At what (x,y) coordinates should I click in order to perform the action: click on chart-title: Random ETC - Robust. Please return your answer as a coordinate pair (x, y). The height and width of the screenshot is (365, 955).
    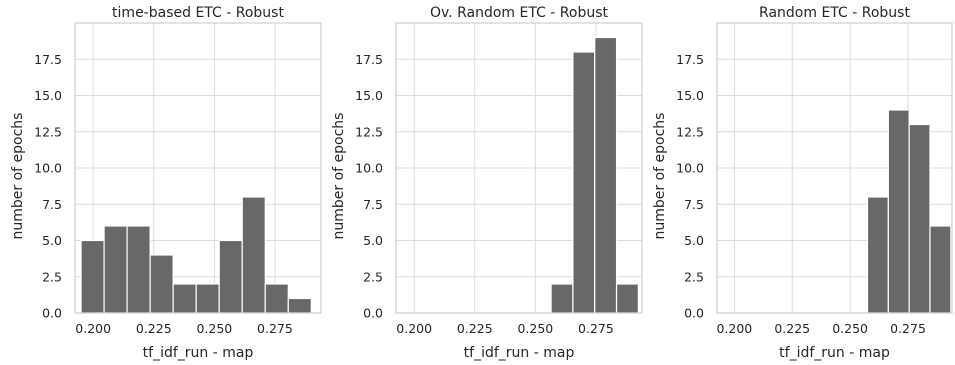
    Looking at the image, I should click on (834, 13).